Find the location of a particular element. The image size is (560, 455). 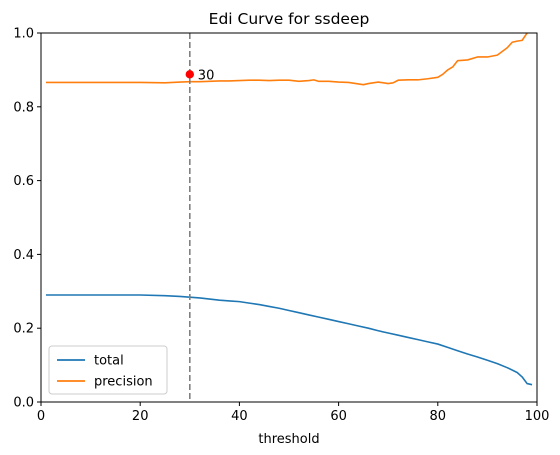

x-tick-label: 100 is located at coordinates (537, 416).